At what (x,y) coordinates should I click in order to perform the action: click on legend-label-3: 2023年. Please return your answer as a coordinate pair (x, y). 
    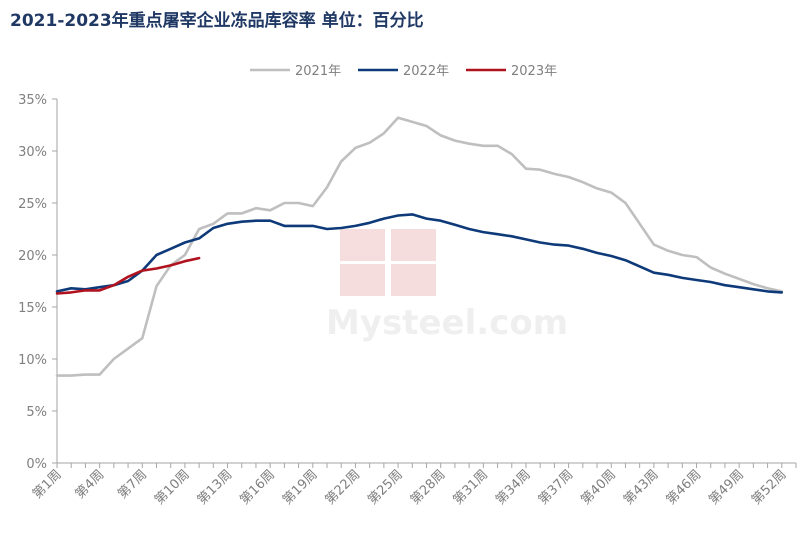
    Looking at the image, I should click on (534, 71).